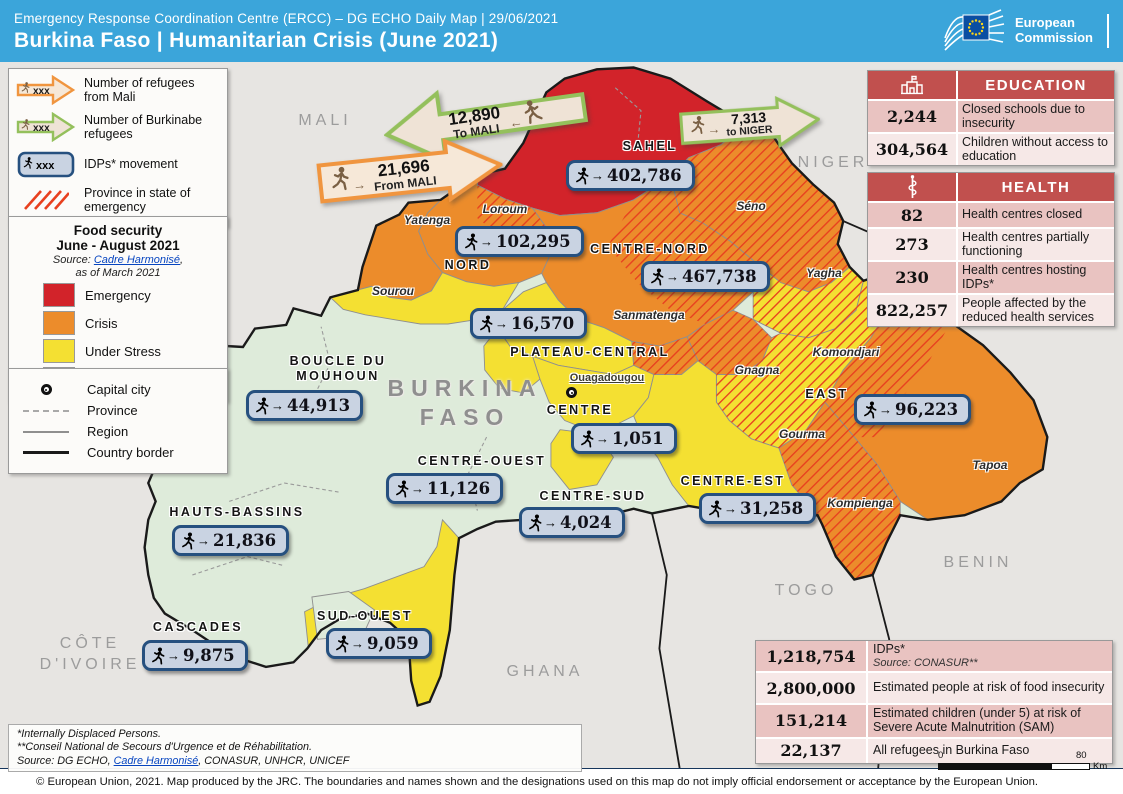 The image size is (1123, 794). I want to click on province-line-icon, so click(46, 410).